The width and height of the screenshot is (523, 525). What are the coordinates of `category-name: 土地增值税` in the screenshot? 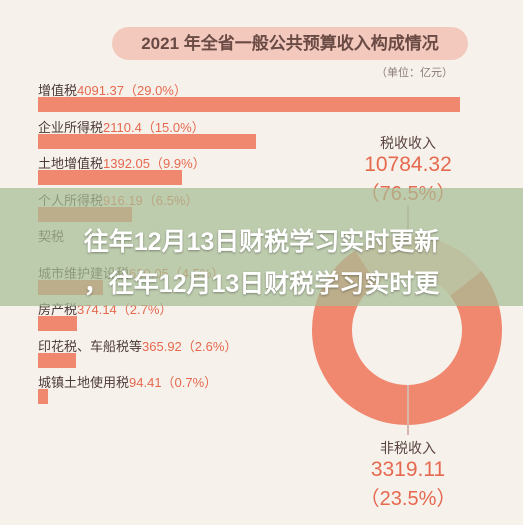 It's located at (71, 163).